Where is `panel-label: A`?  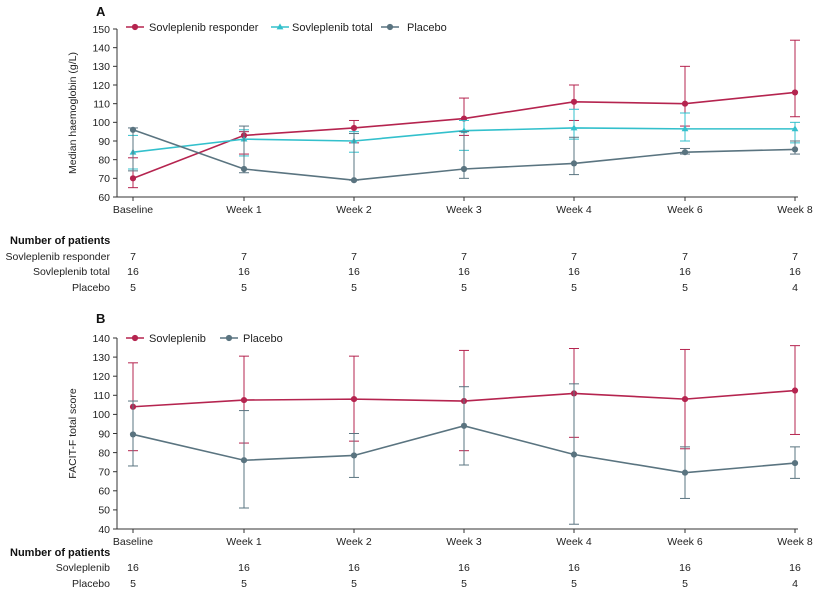
panel-label: A is located at coordinates (101, 11).